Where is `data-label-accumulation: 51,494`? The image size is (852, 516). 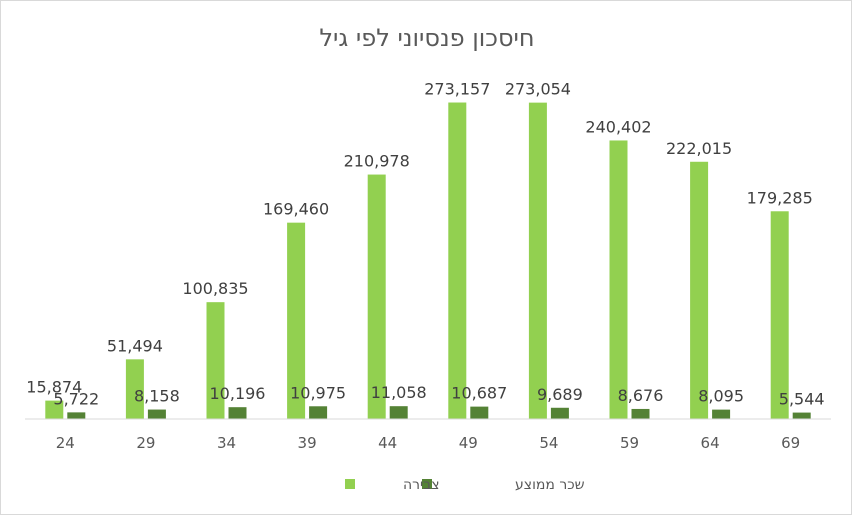
data-label-accumulation: 51,494 is located at coordinates (135, 345).